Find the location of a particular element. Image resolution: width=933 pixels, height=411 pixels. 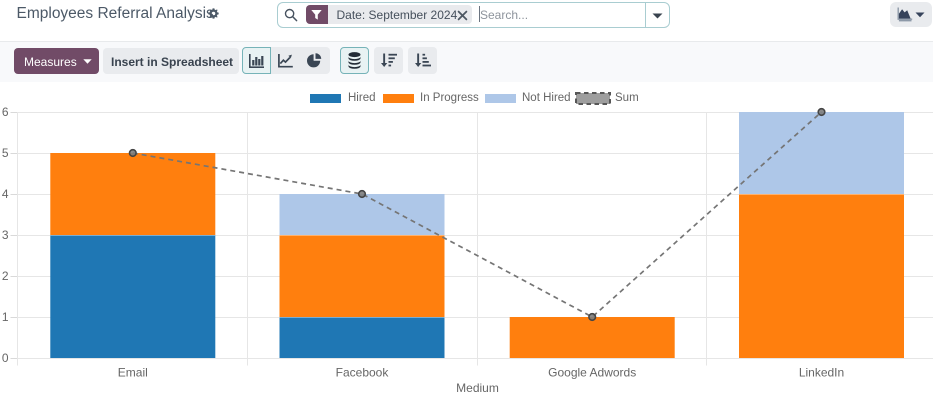

svg-text: 1 is located at coordinates (5, 317).